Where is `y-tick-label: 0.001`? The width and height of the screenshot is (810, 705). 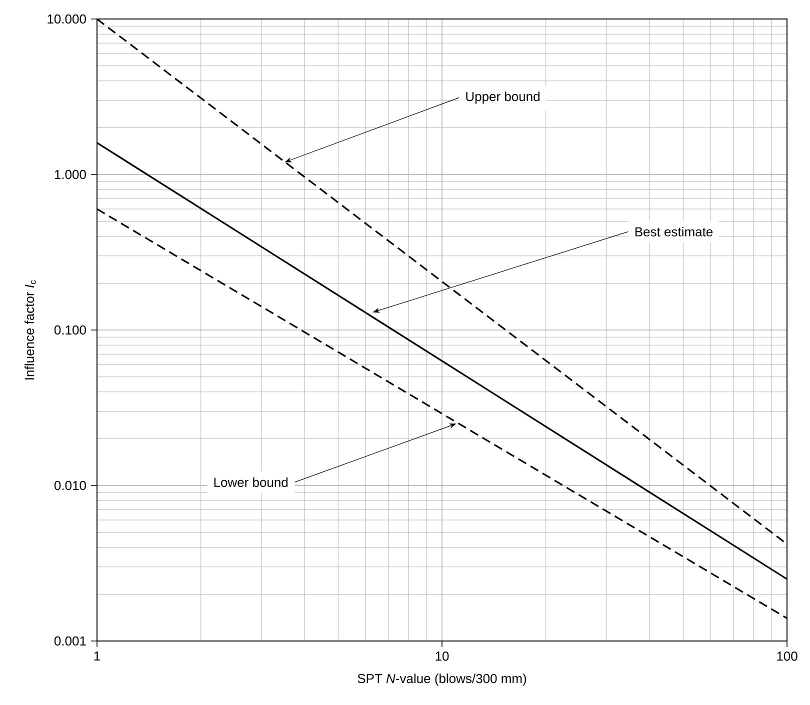
y-tick-label: 0.001 is located at coordinates (70, 641).